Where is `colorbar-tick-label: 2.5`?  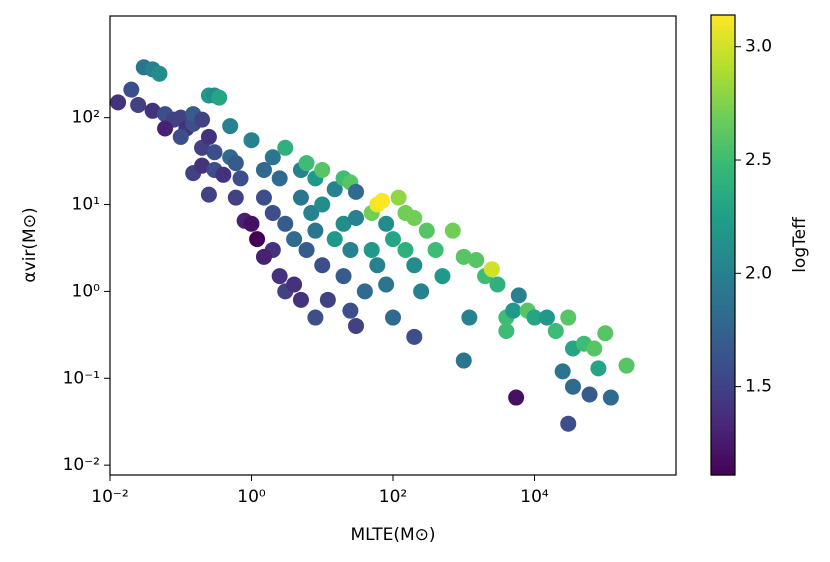
colorbar-tick-label: 2.5 is located at coordinates (758, 160).